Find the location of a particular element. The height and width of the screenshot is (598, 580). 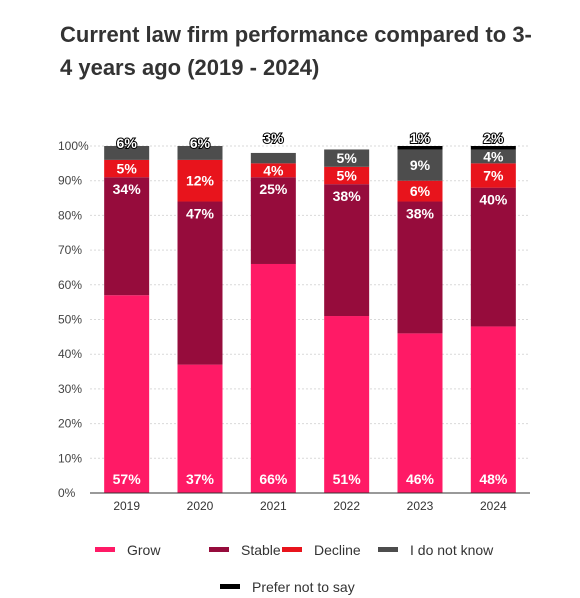

legend-item-decline: Decline is located at coordinates (321, 550).